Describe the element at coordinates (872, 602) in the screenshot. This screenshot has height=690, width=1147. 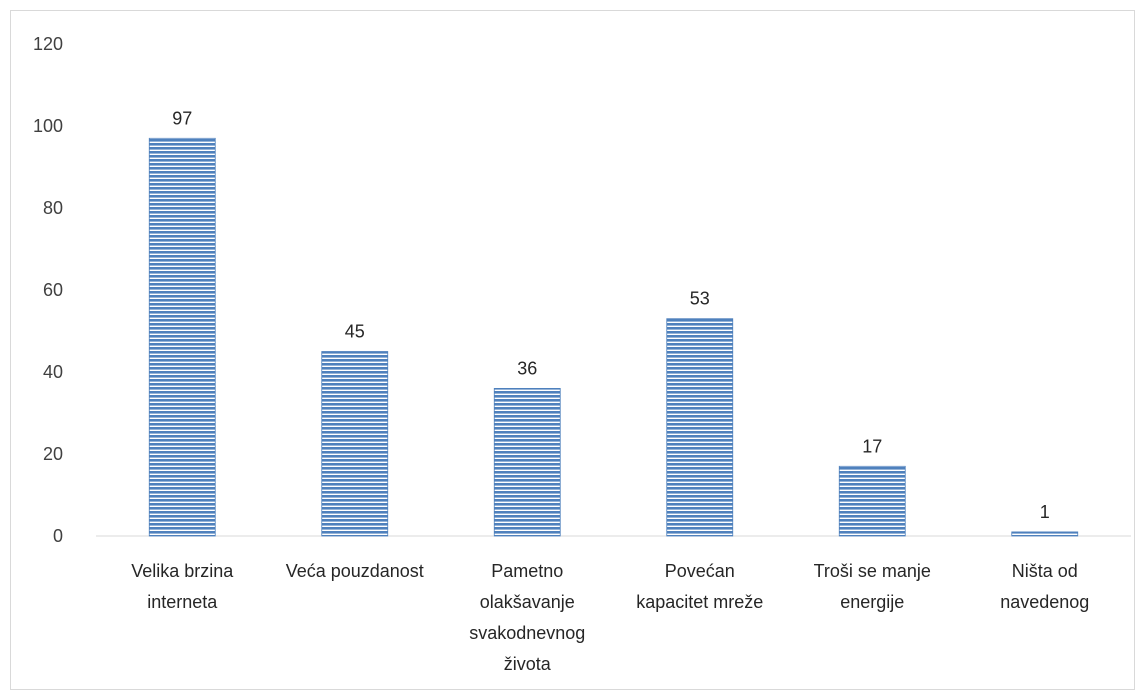
I see `category-label: energije` at that location.